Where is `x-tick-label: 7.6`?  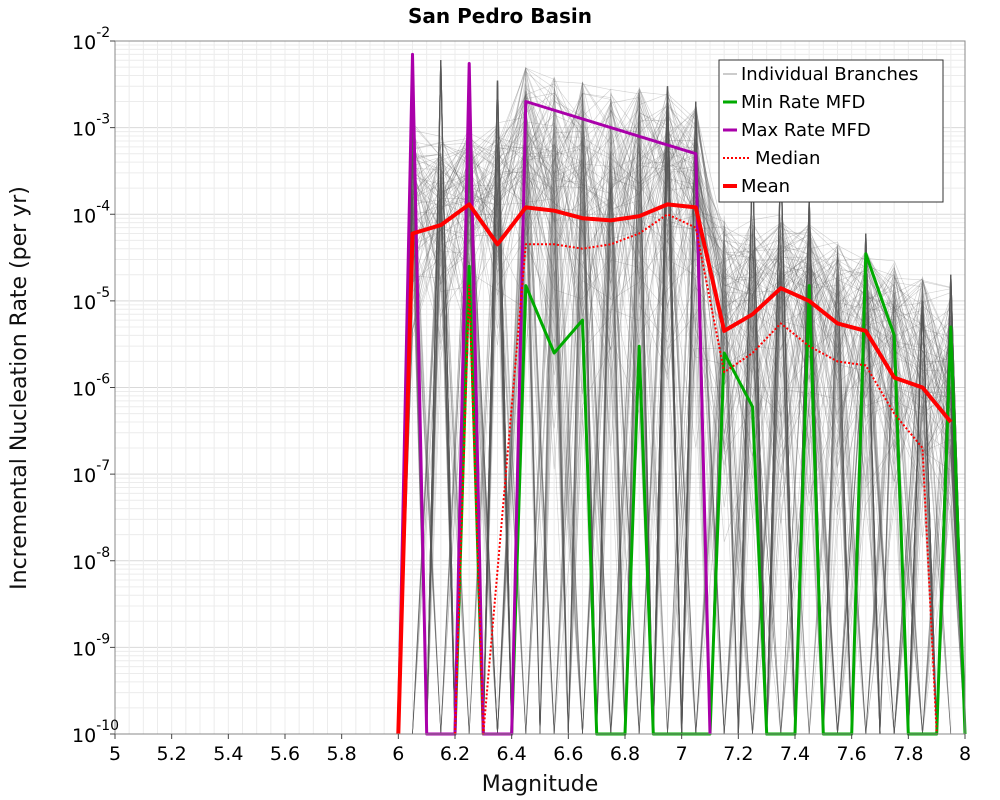
x-tick-label: 7.6 is located at coordinates (852, 754).